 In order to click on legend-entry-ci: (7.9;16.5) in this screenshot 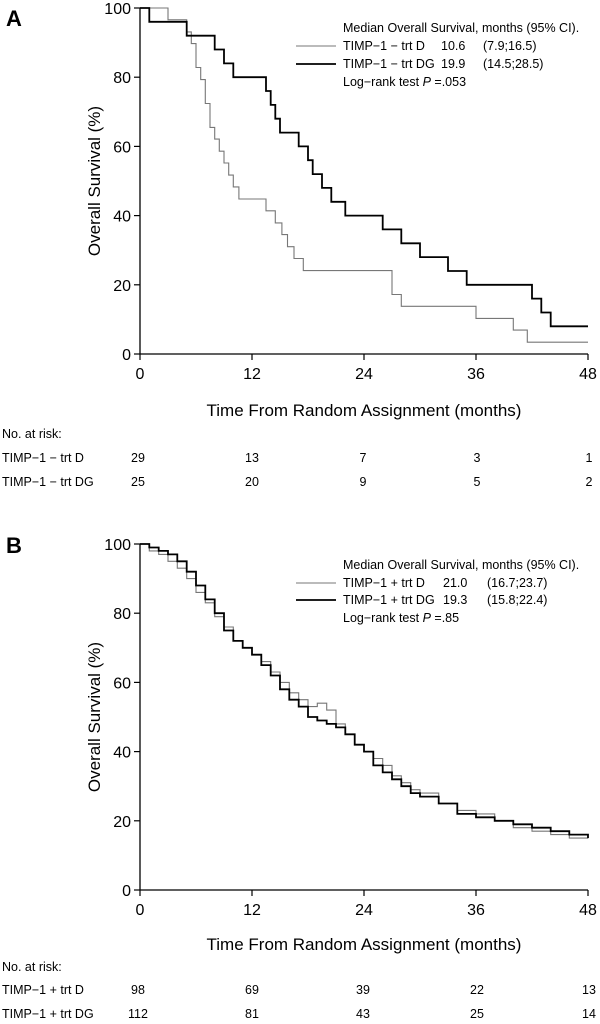, I will do `click(510, 46)`.